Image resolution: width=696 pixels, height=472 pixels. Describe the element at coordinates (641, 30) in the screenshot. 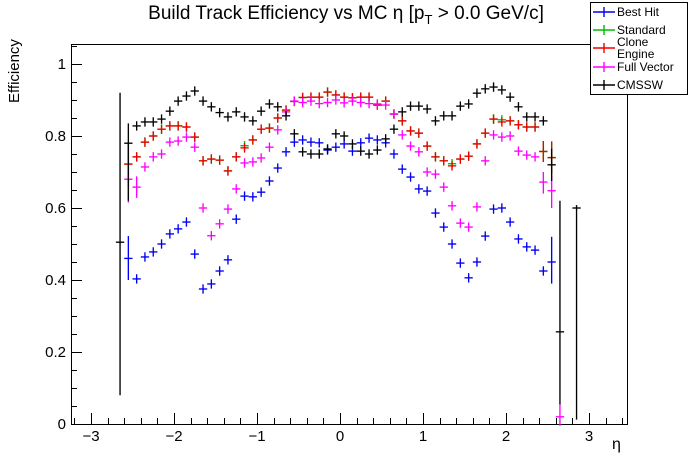

I see `legend-label-standard: Standard` at that location.